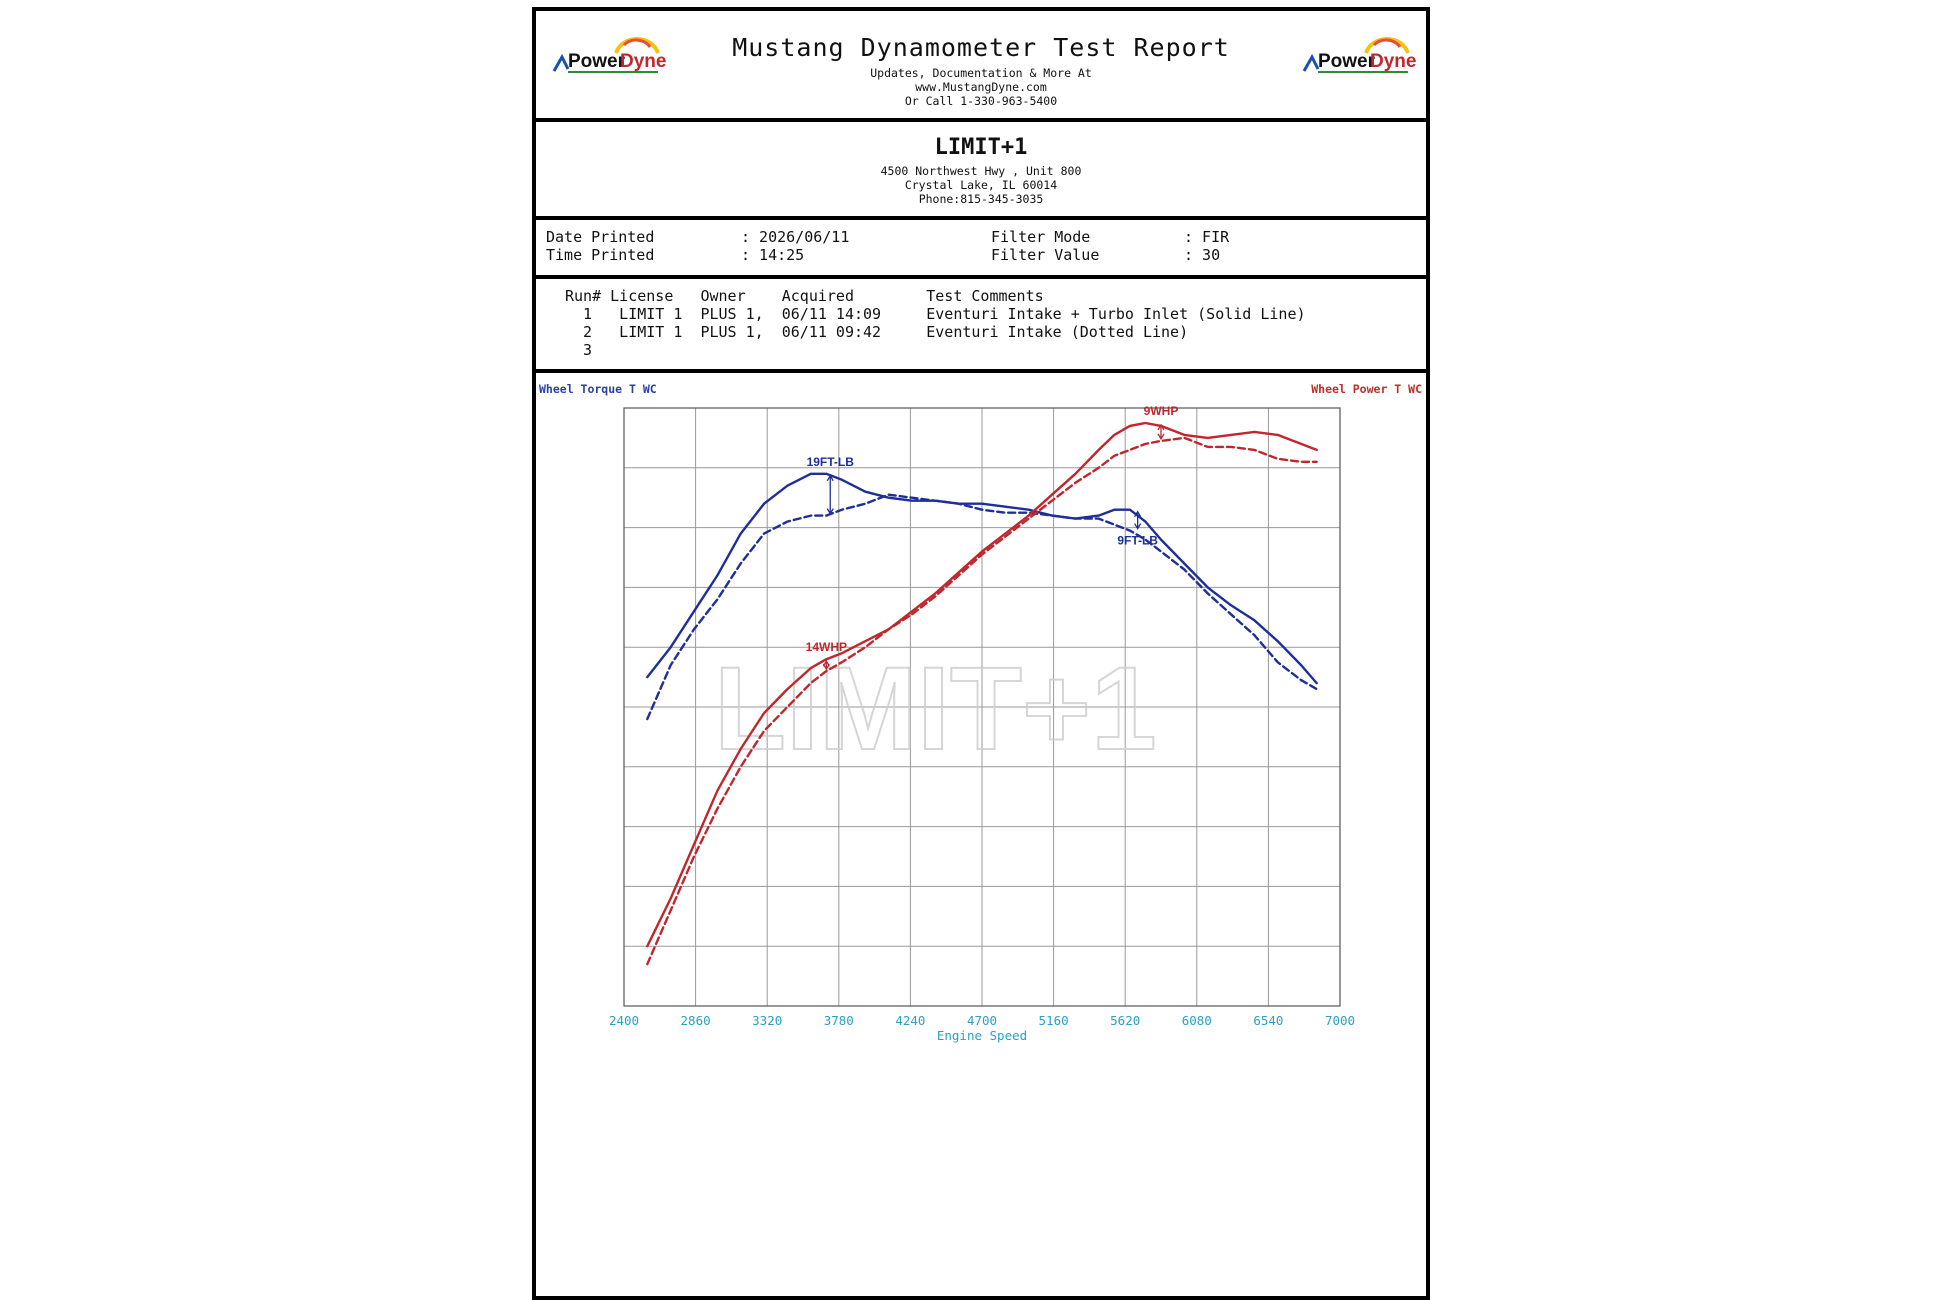 The image size is (1946, 1300). Describe the element at coordinates (1202, 255) in the screenshot. I see `filter-value-value: : 30` at that location.